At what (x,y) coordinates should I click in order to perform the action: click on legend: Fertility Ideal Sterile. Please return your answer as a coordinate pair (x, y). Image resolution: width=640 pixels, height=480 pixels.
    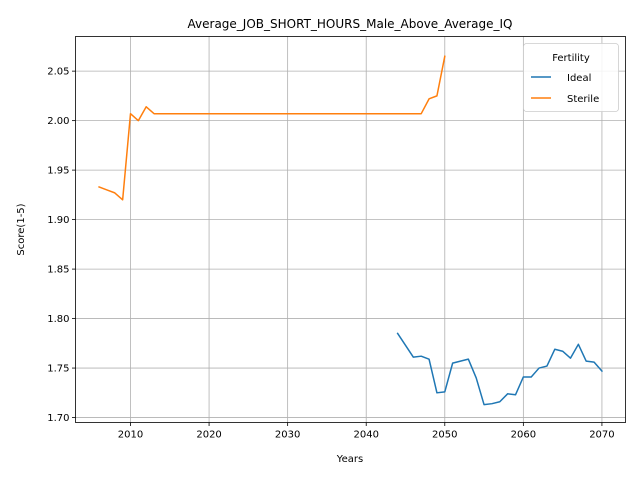
    Looking at the image, I should click on (571, 77).